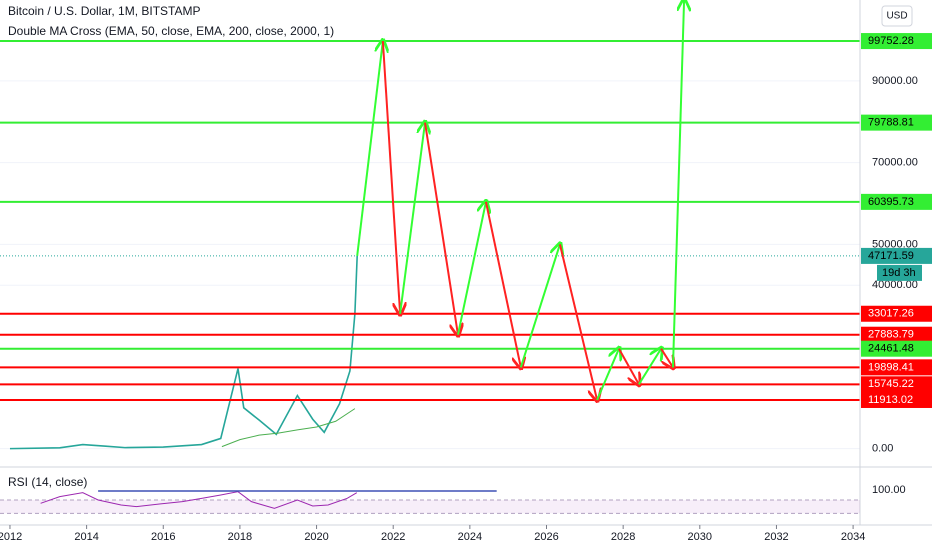 The height and width of the screenshot is (550, 932). I want to click on x-tick-label: 2028, so click(623, 537).